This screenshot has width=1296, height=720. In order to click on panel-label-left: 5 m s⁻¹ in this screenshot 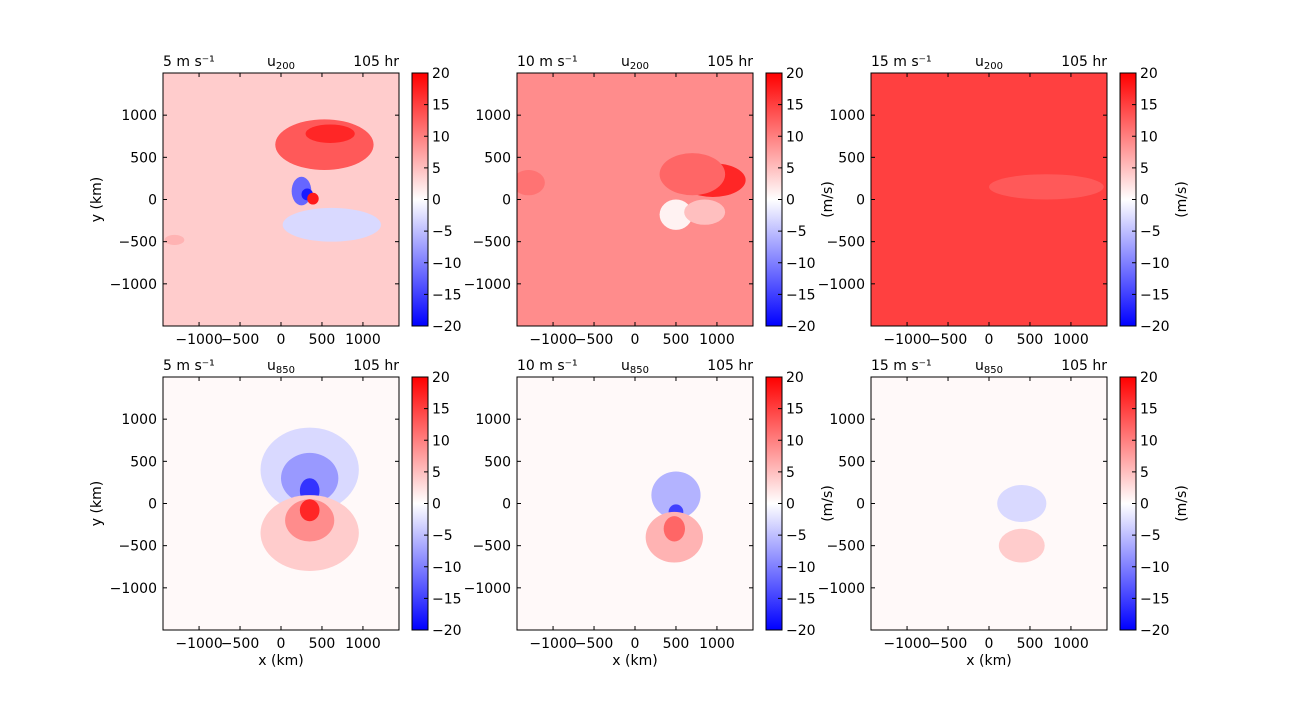, I will do `click(189, 62)`.